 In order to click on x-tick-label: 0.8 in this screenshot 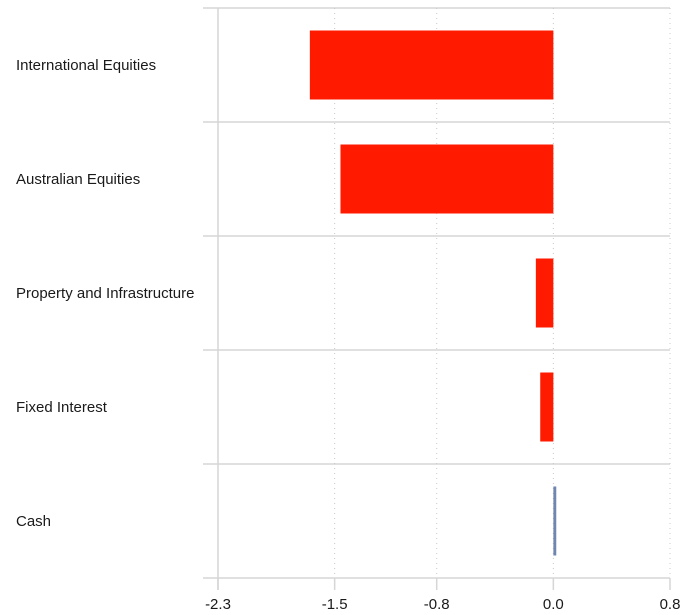, I will do `click(670, 604)`.